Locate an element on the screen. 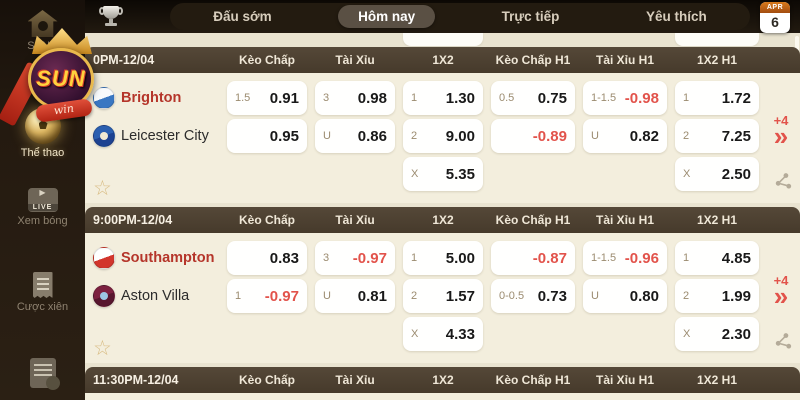 The width and height of the screenshot is (800, 400). tab-bar: Đấu sớm Hôm nay Trực tiếp Yêu thích is located at coordinates (460, 16).